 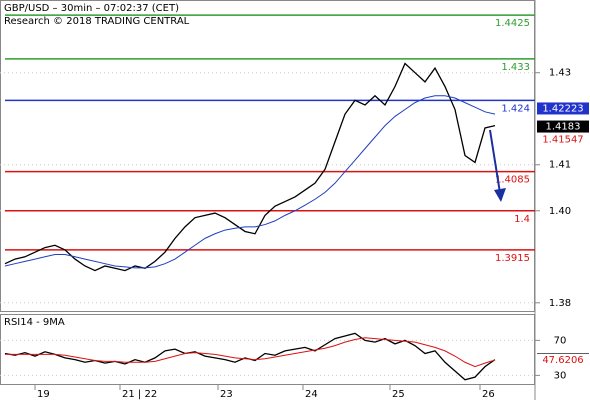 I want to click on price-tag-label: 1.4183, so click(x=563, y=127).